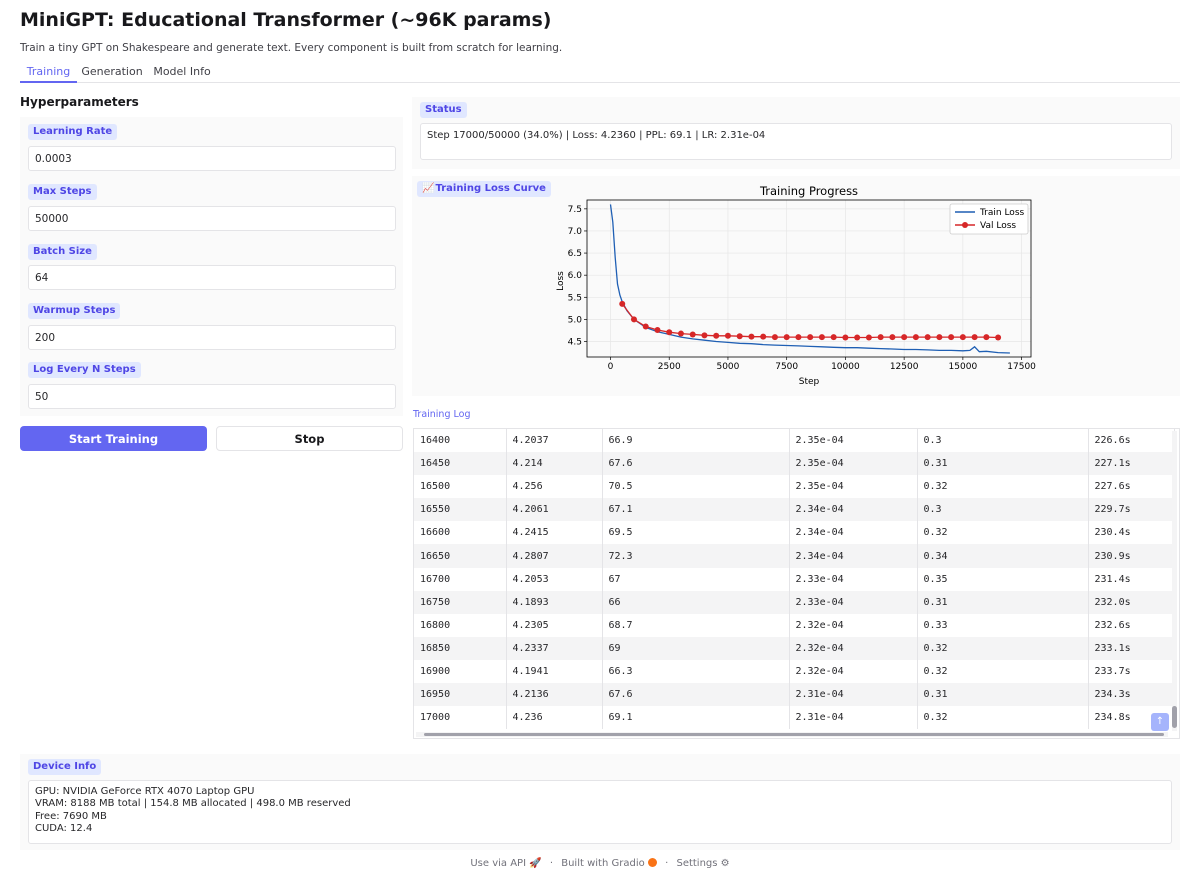  Describe the element at coordinates (1003, 556) in the screenshot. I see `table-cell: 0.34` at that location.